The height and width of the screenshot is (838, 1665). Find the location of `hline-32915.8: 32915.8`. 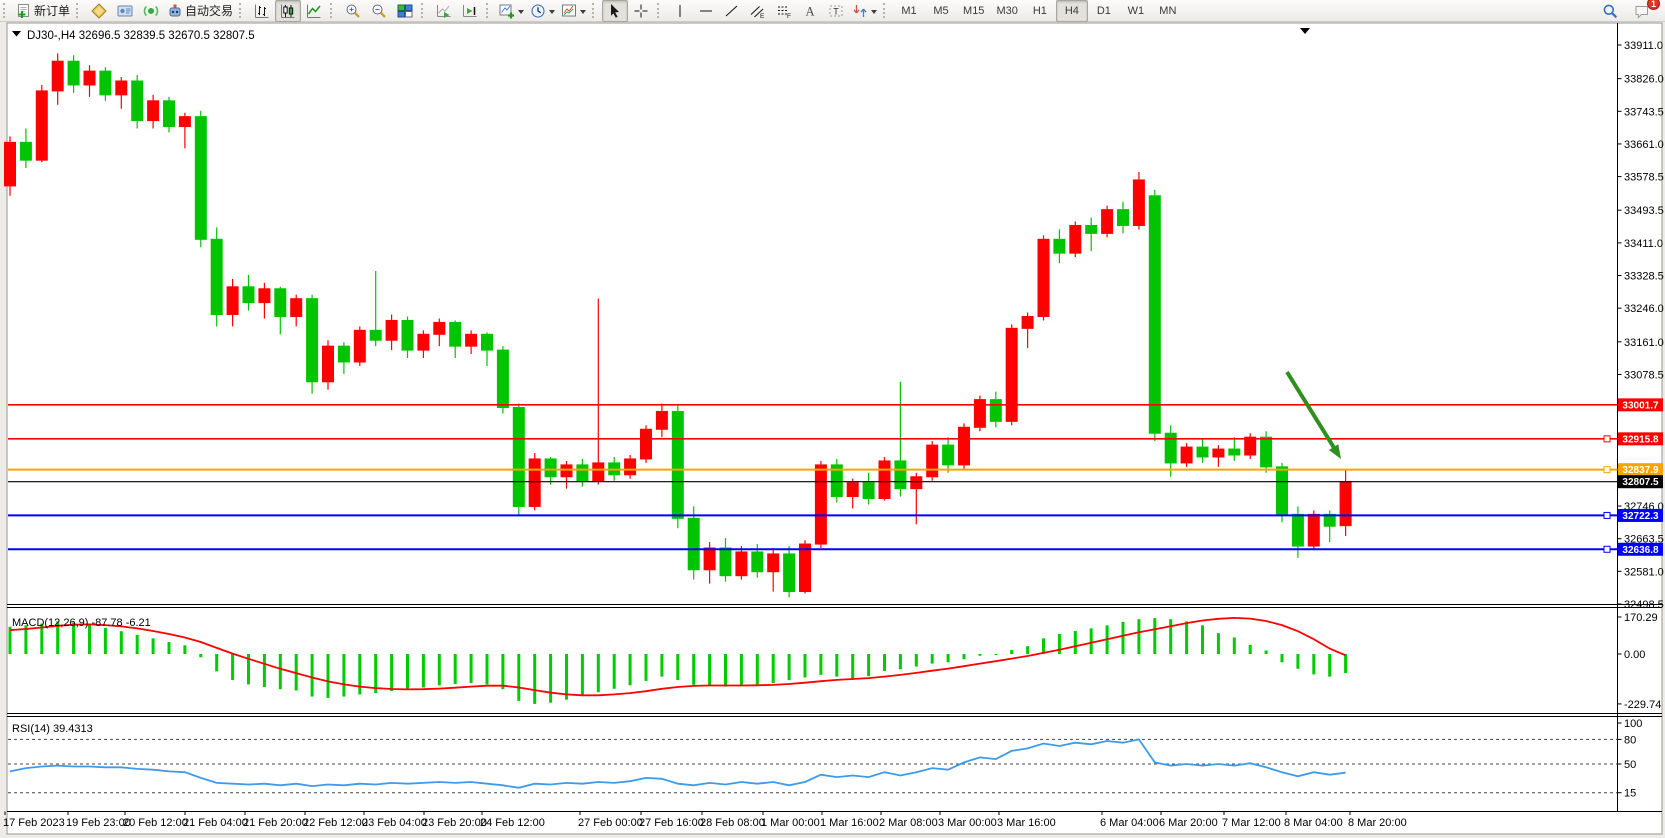

hline-32915.8: 32915.8 is located at coordinates (835, 439).